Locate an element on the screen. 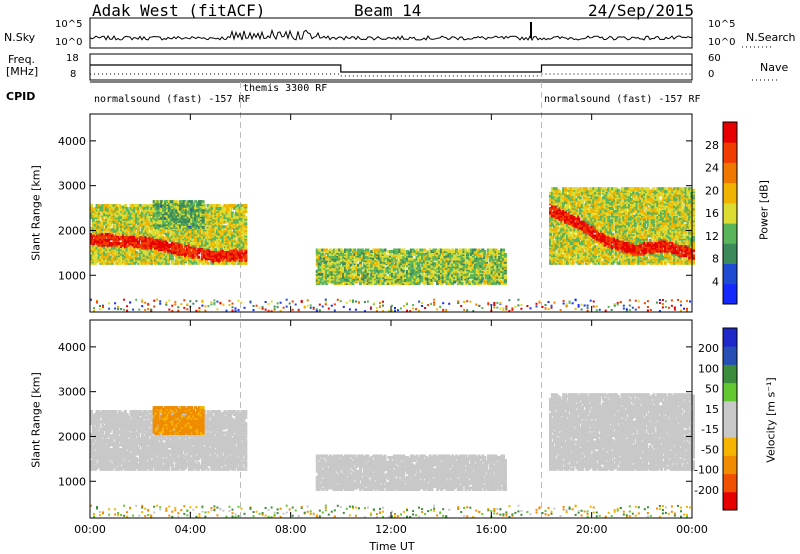 This screenshot has width=800, height=554. nave-tick-low: 0 is located at coordinates (711, 74).